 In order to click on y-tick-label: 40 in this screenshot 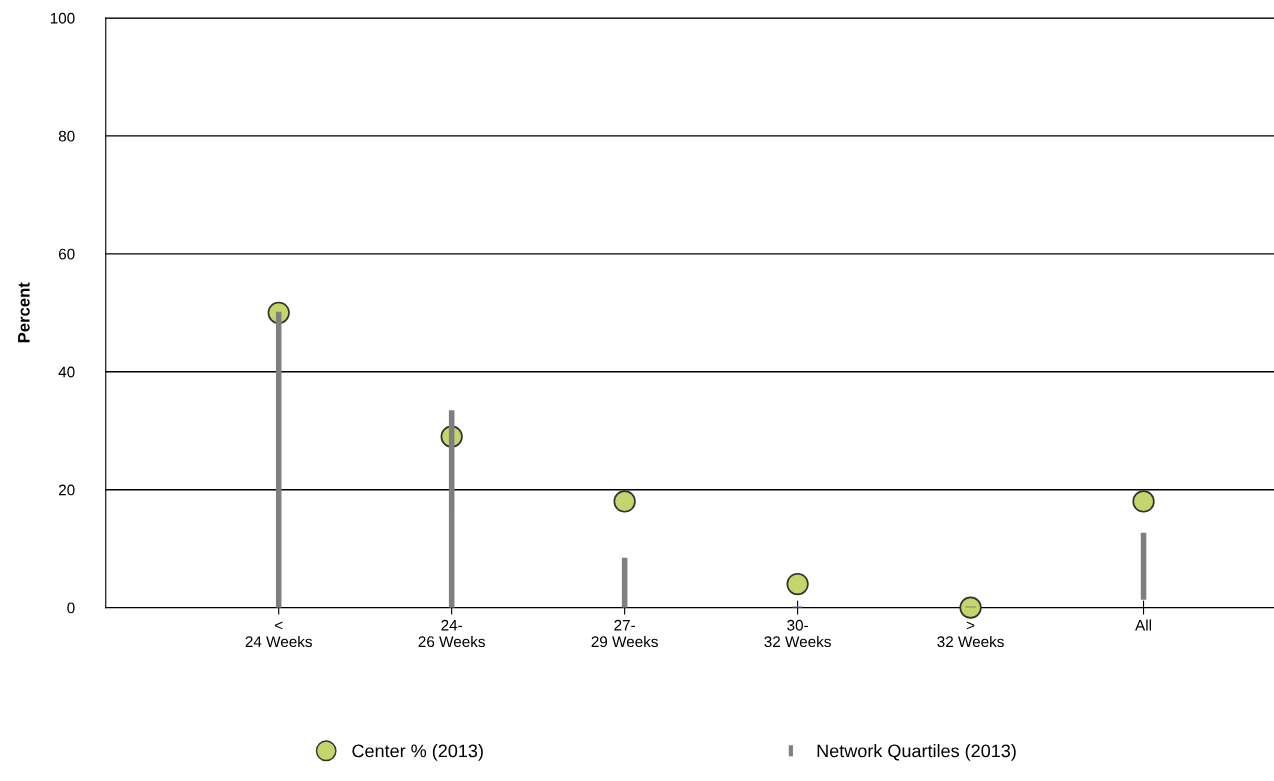, I will do `click(66, 372)`.